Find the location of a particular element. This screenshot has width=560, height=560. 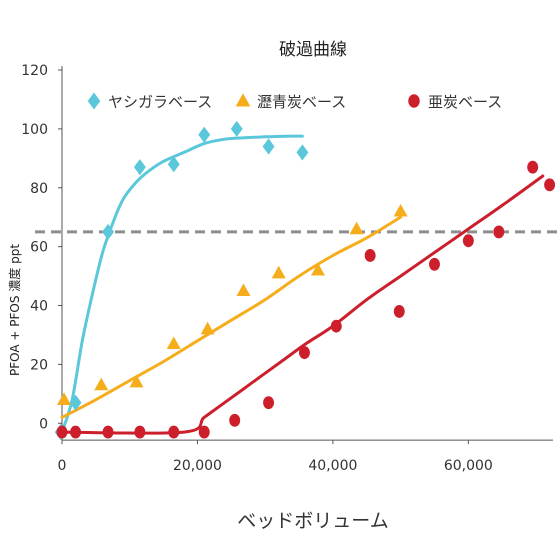

y-tick-label: 100 is located at coordinates (34, 130).